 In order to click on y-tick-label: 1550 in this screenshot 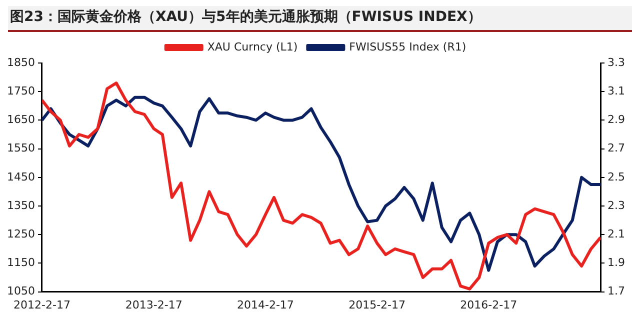, I will do `click(20, 148)`.